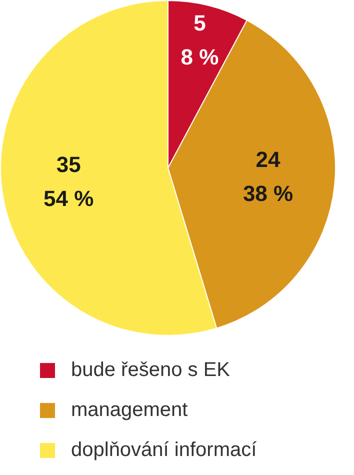 Image resolution: width=354 pixels, height=475 pixels. What do you see at coordinates (164, 450) in the screenshot?
I see `legend-label: doplňování informací` at bounding box center [164, 450].